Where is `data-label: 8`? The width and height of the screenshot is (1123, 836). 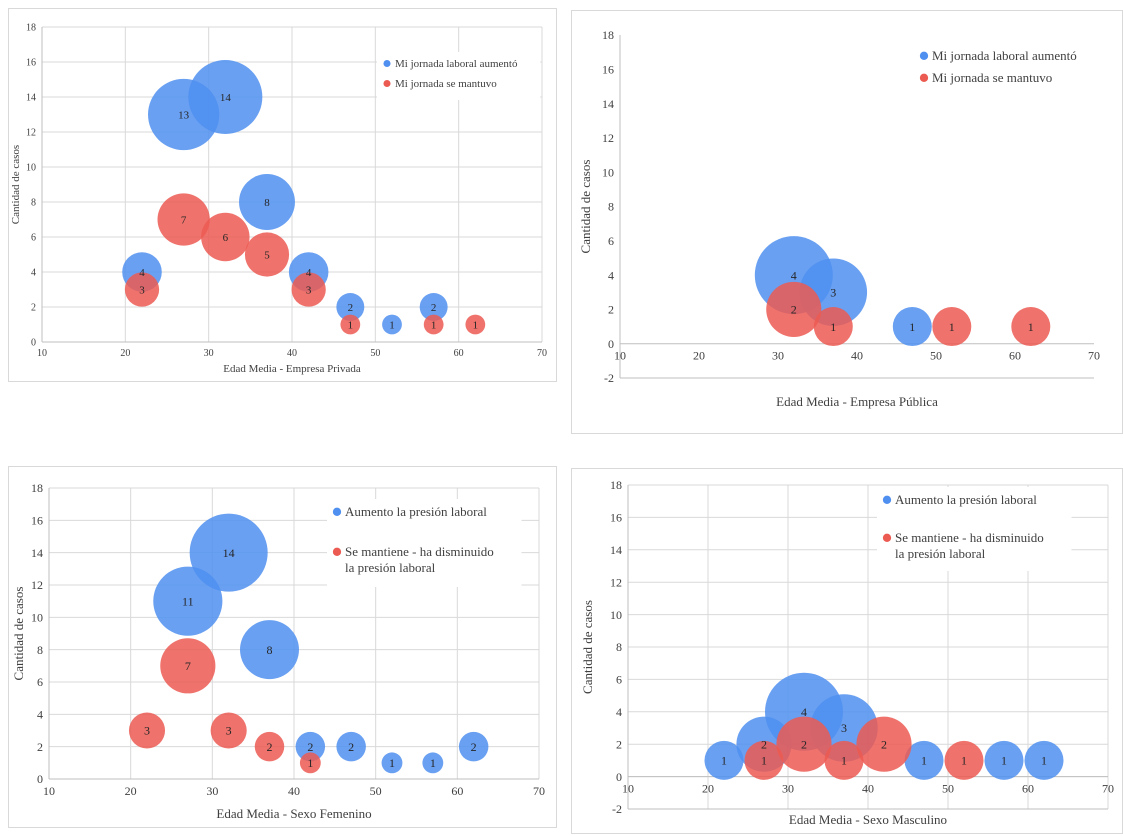
data-label: 8 is located at coordinates (270, 650).